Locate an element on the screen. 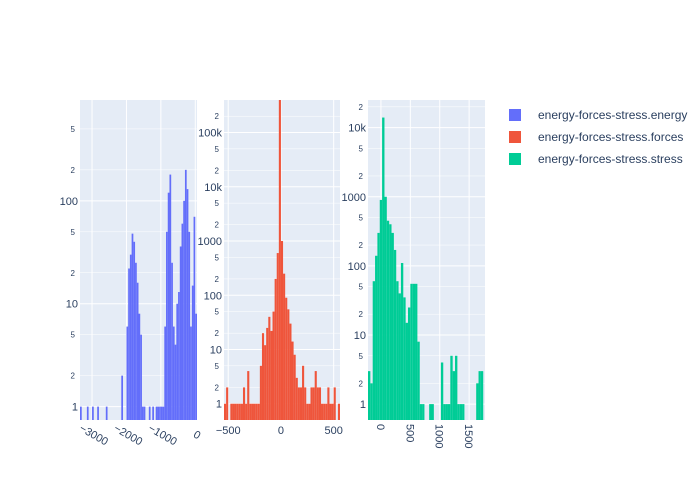 This screenshot has width=700, height=500. legend-label-energy: energy-forces-stress.energy is located at coordinates (613, 115).